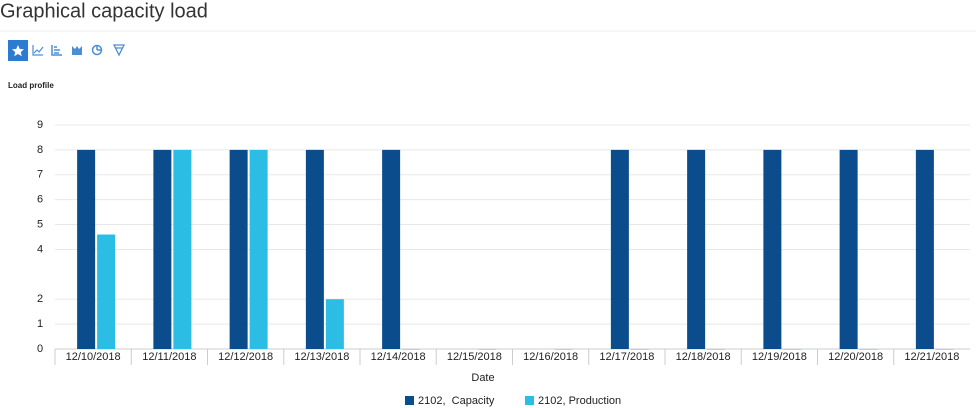 The width and height of the screenshot is (976, 408). What do you see at coordinates (40, 299) in the screenshot?
I see `y-tick-label: 2` at bounding box center [40, 299].